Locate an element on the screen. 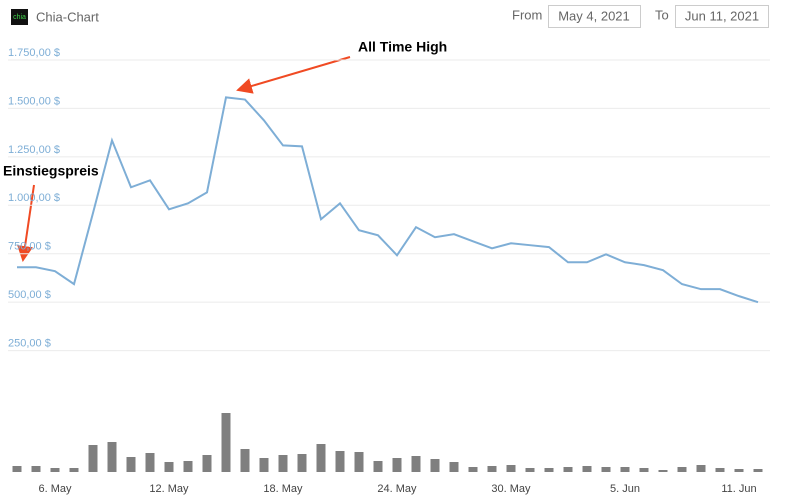 The image size is (795, 503). app-title: Chia-Chart is located at coordinates (67, 16).